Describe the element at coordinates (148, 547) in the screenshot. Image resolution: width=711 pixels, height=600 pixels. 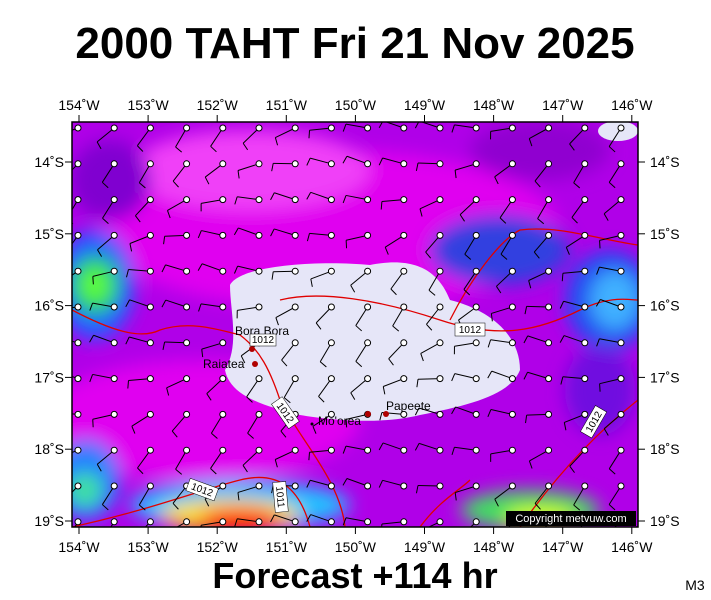
I see `lon-label: 153˚W` at that location.